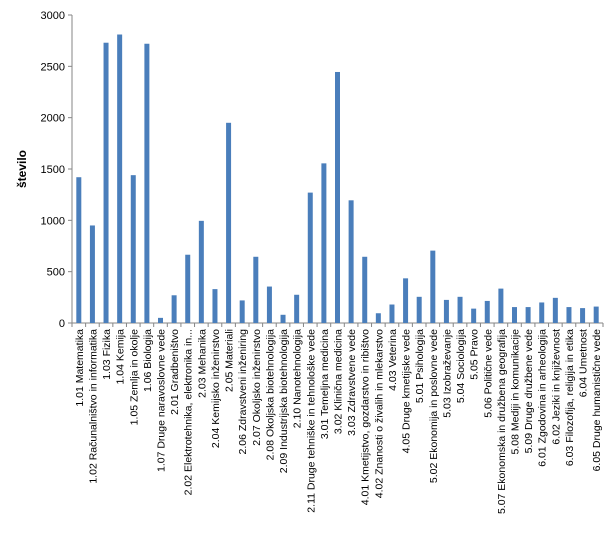 This screenshot has width=609, height=551. What do you see at coordinates (325, 384) in the screenshot?
I see `x-category-label: 3.01 Temeljna medicina` at bounding box center [325, 384].